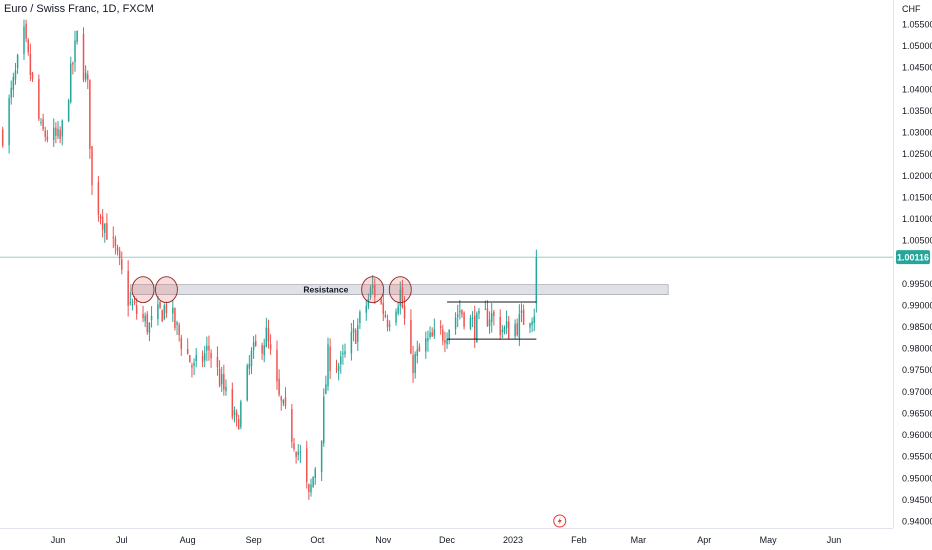  I want to click on time-tick-label: Sep, so click(254, 540).